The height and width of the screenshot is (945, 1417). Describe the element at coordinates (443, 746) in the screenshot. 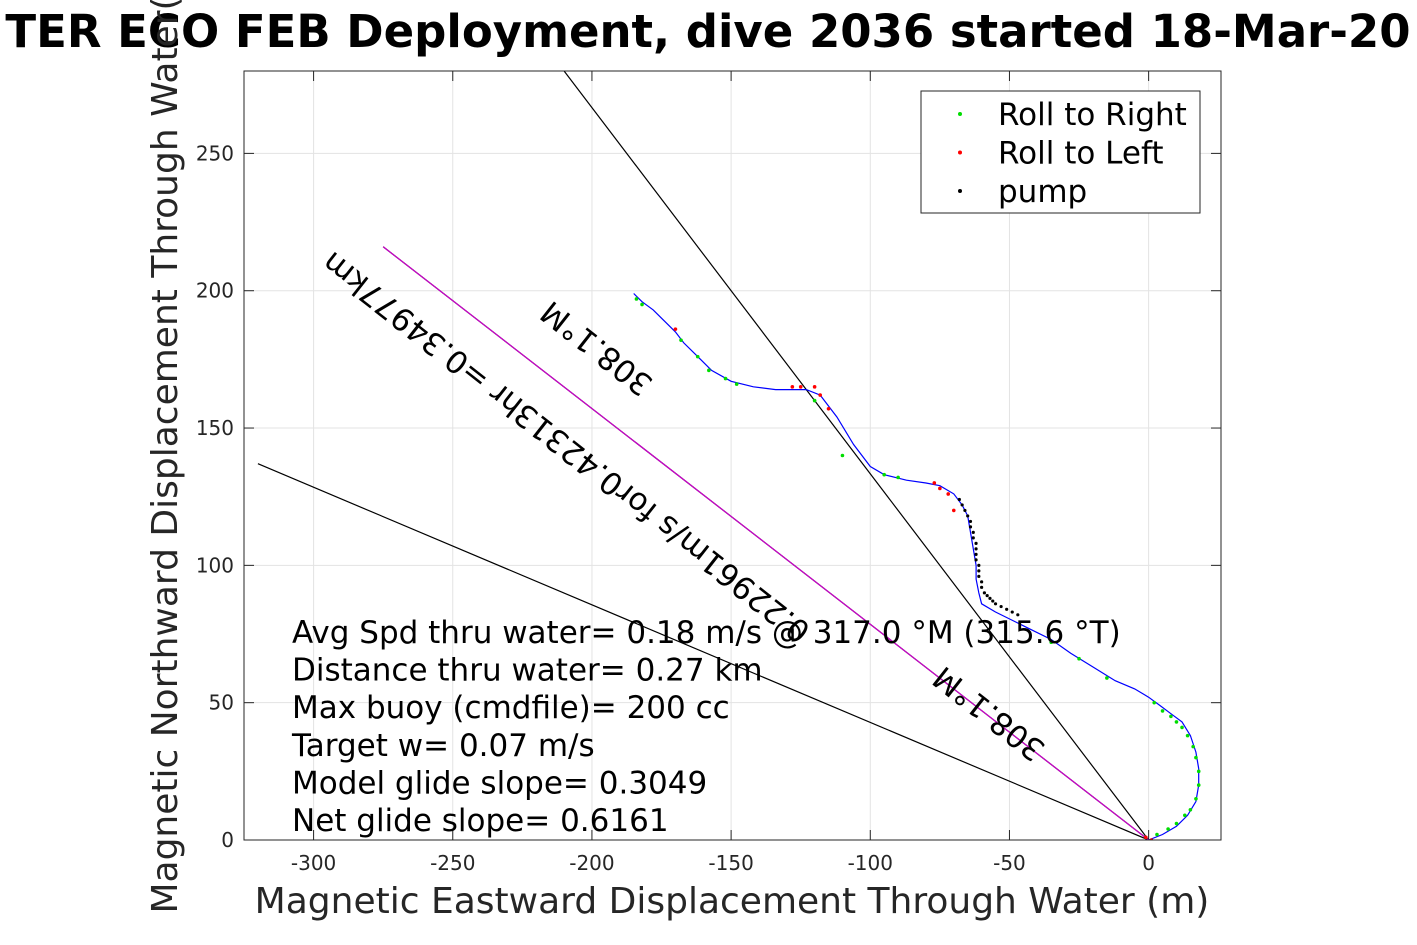

I see `stat-line: Target w= 0.07 m/s` at that location.